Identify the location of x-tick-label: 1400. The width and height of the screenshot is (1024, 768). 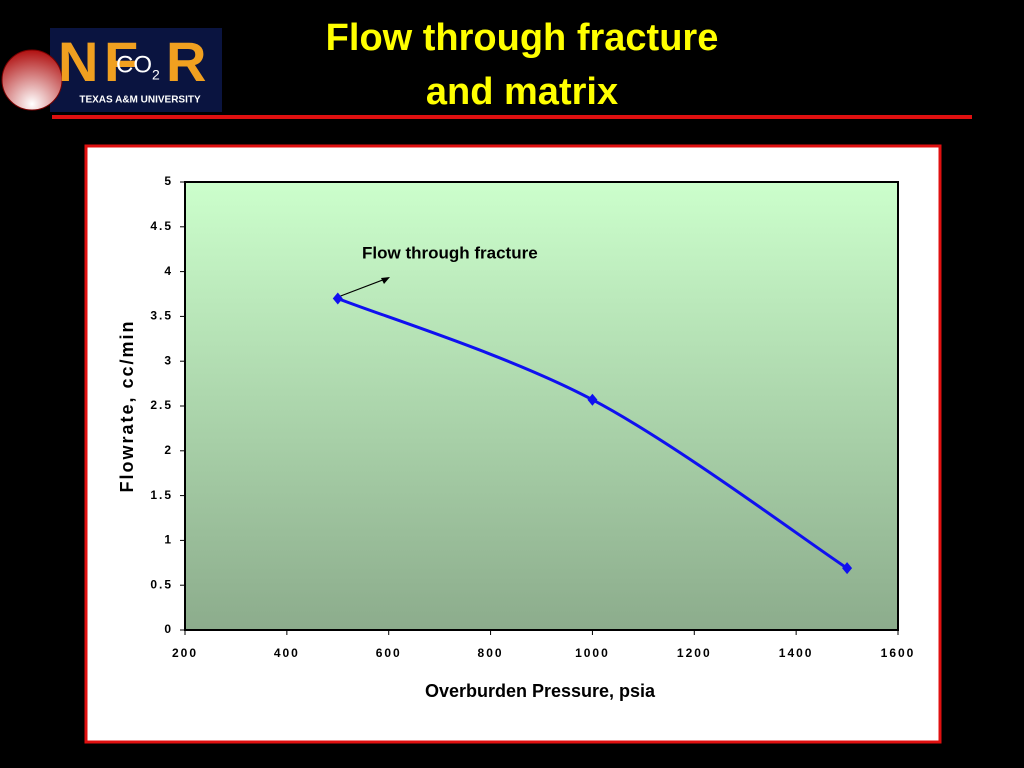
(796, 653).